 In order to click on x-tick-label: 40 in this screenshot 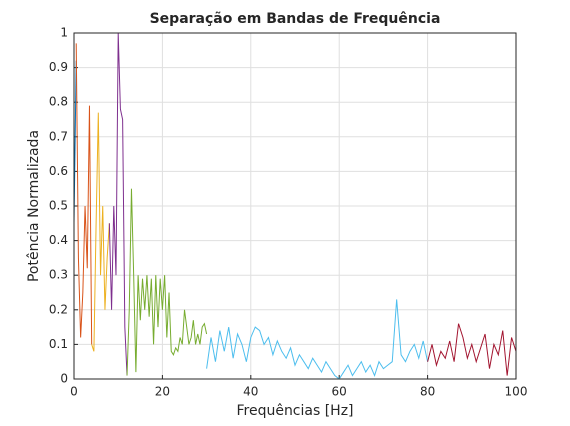, I will do `click(250, 392)`.